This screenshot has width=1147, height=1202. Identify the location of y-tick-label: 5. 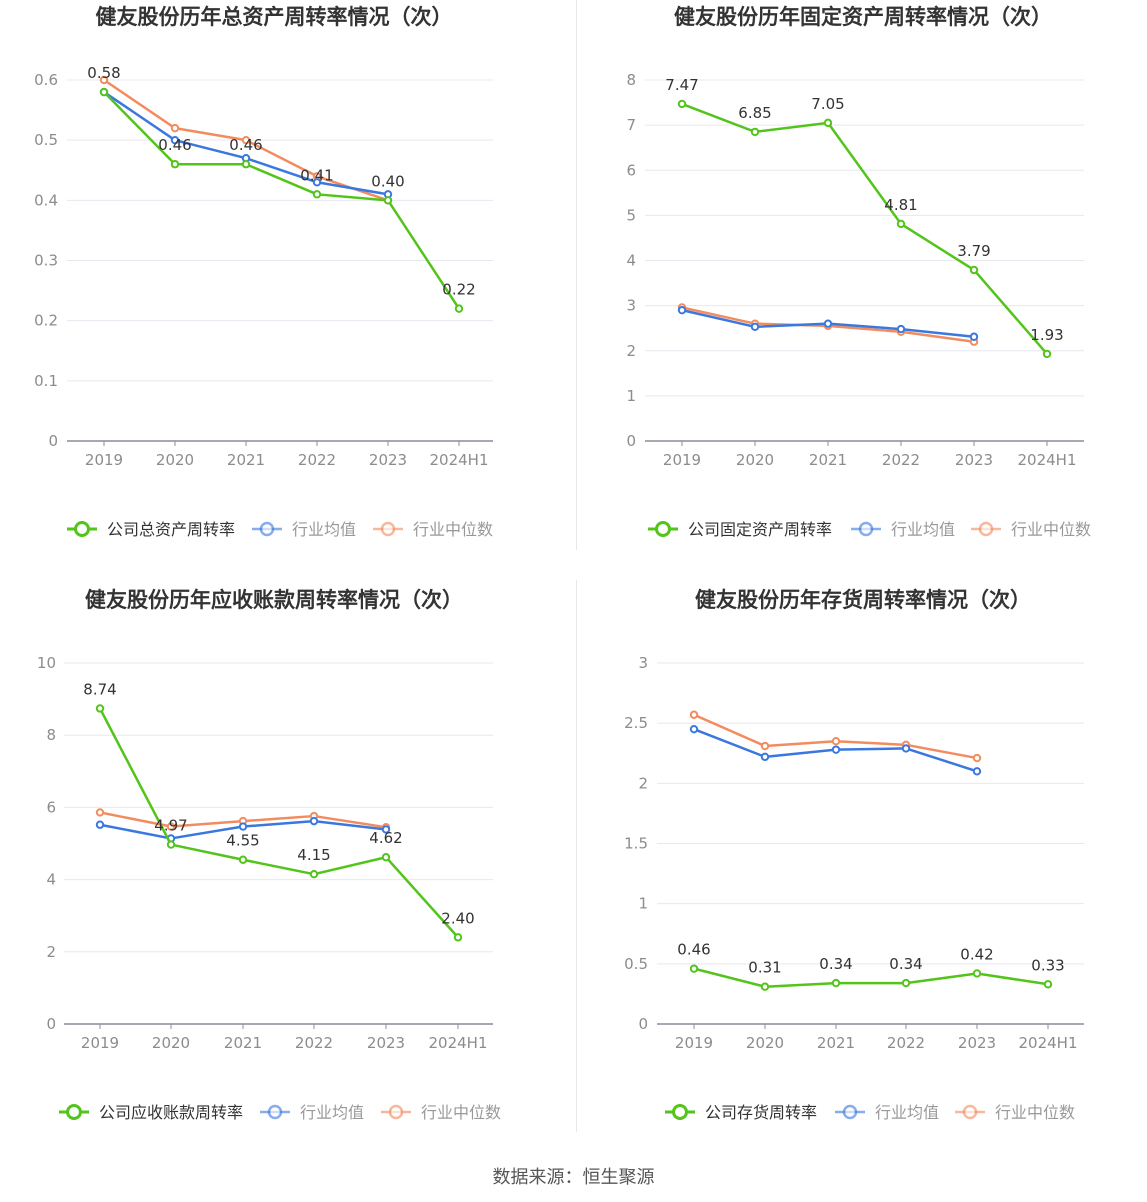
(631, 215).